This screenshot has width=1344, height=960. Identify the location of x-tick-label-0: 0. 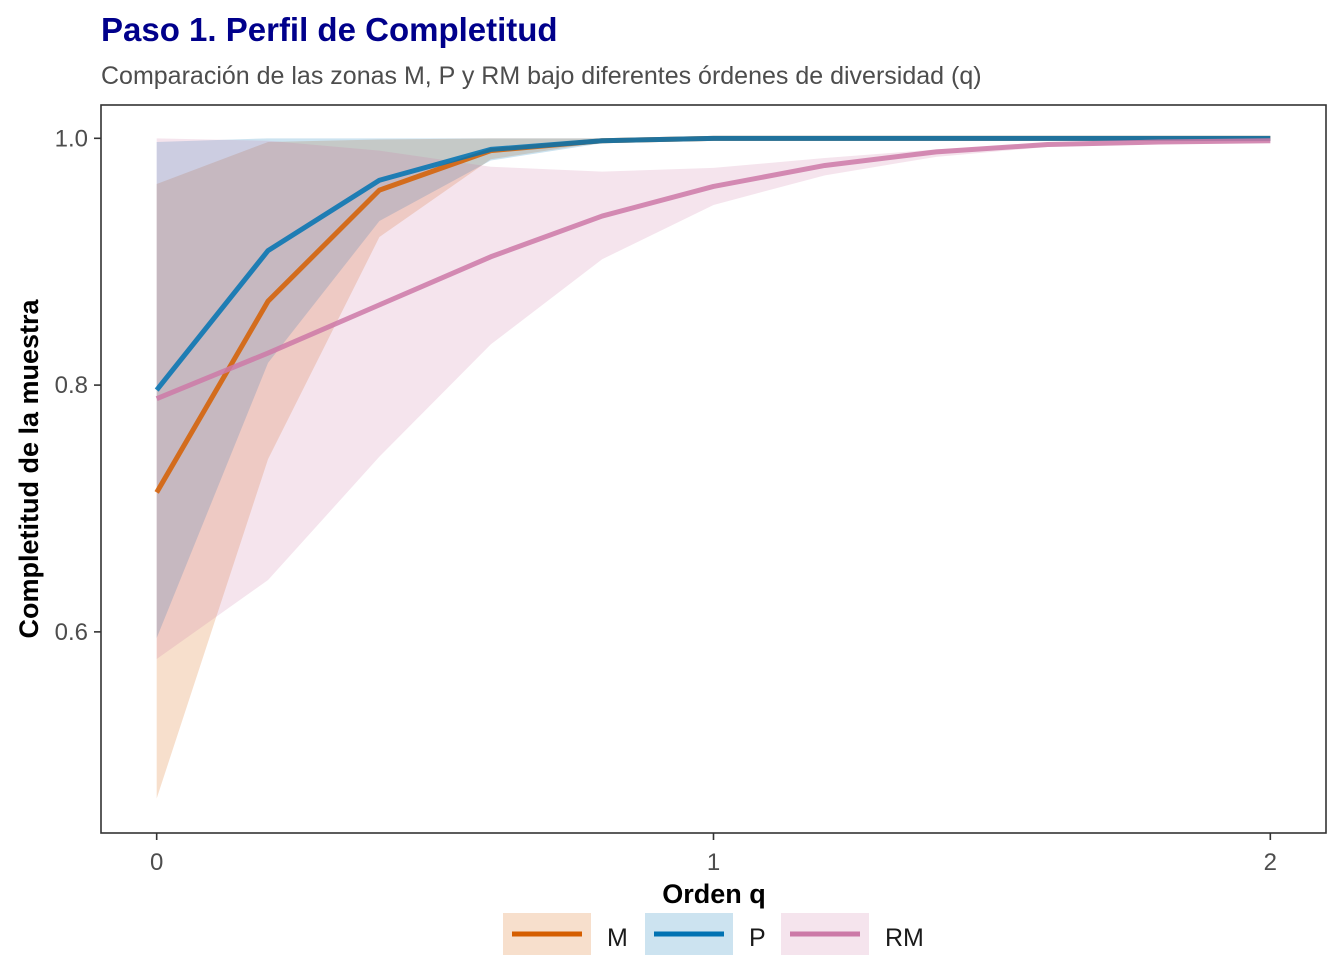
(156, 862).